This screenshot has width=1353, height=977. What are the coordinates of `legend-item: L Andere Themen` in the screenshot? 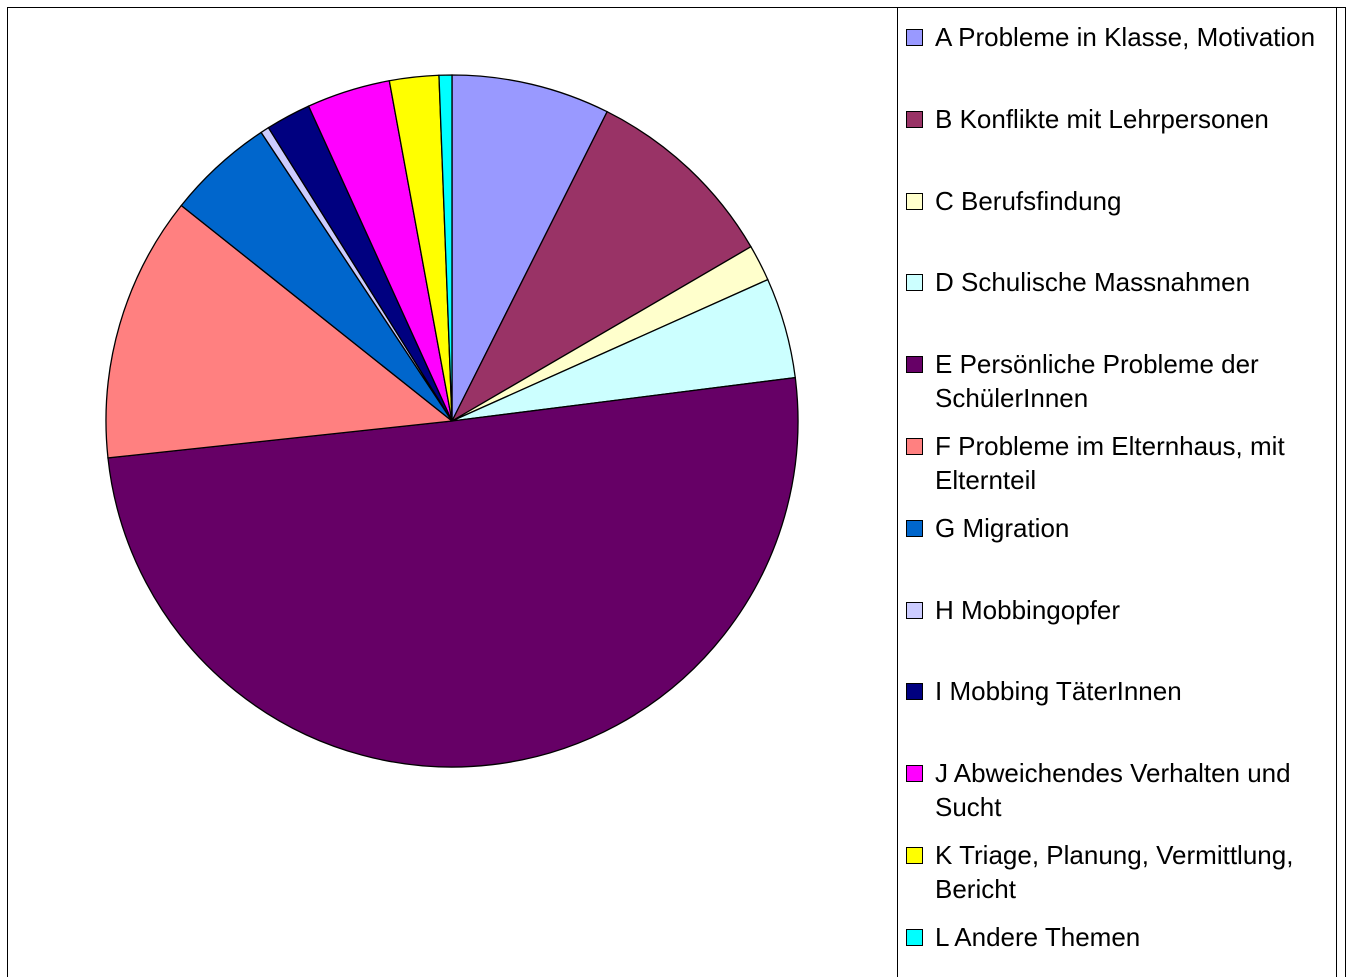 It's located at (1122, 937).